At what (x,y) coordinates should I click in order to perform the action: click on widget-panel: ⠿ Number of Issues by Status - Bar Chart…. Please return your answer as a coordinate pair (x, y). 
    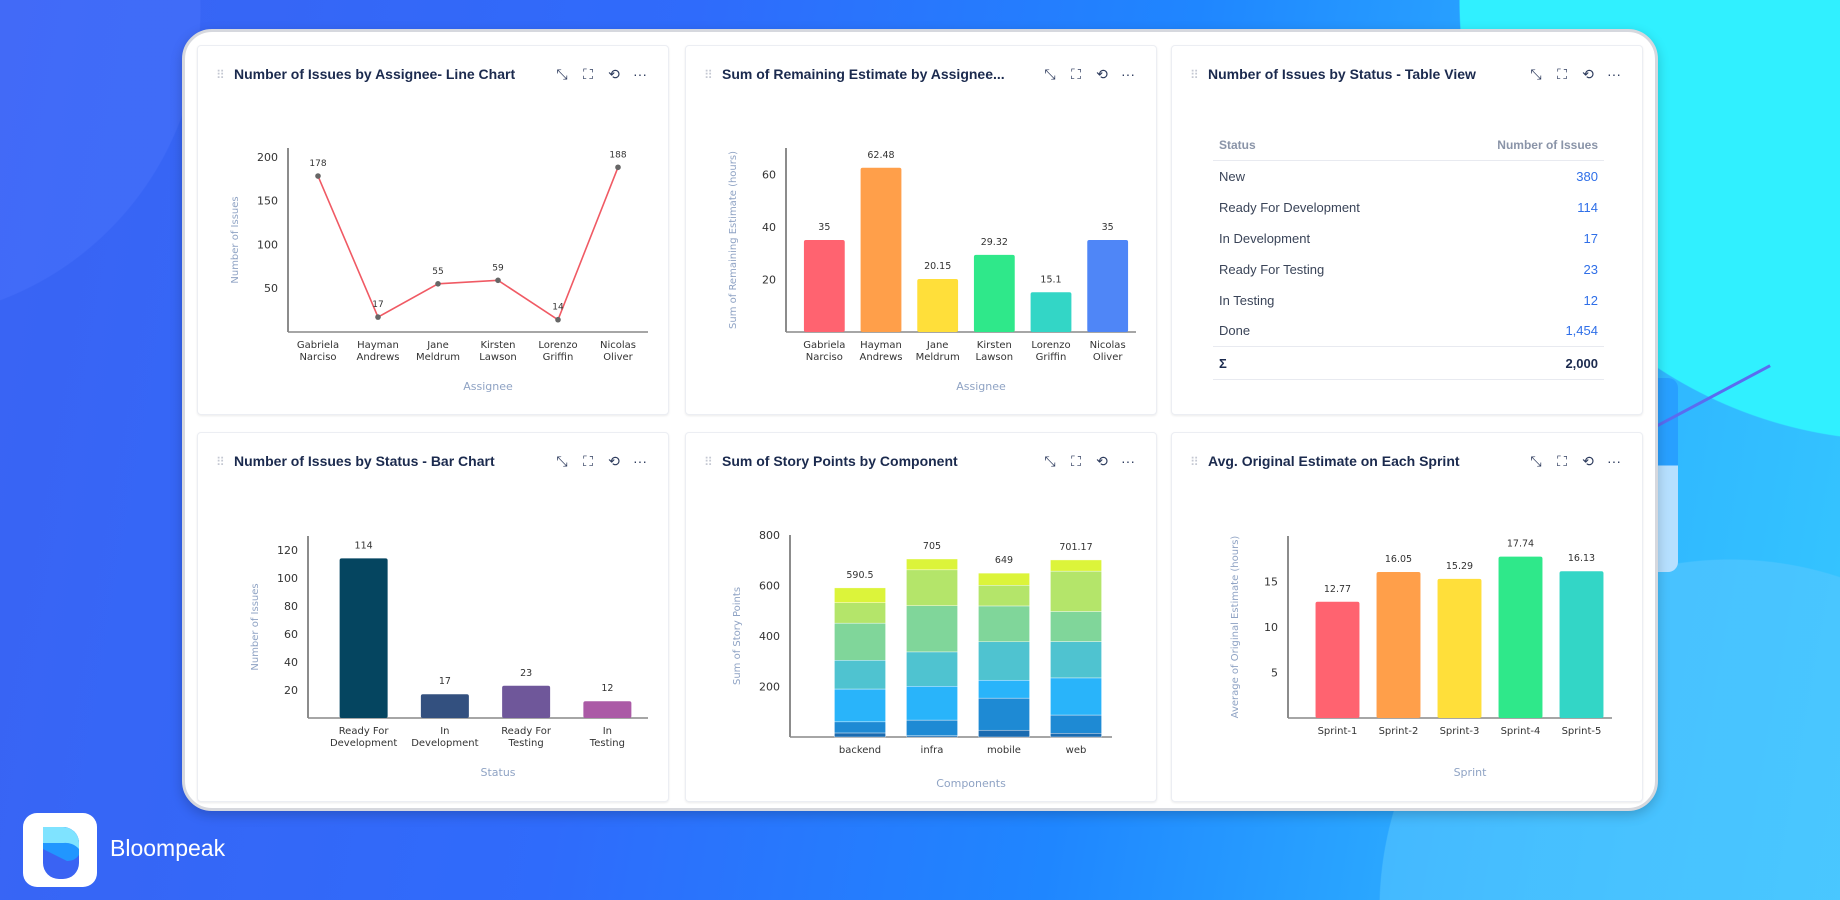
    Looking at the image, I should click on (433, 617).